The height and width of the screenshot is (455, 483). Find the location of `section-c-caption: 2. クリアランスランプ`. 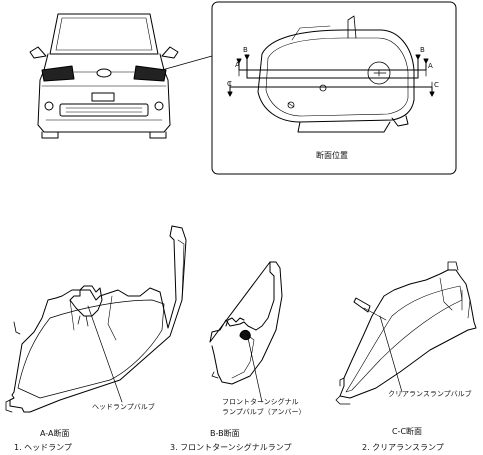

section-c-caption: 2. クリアランスランプ is located at coordinates (403, 447).